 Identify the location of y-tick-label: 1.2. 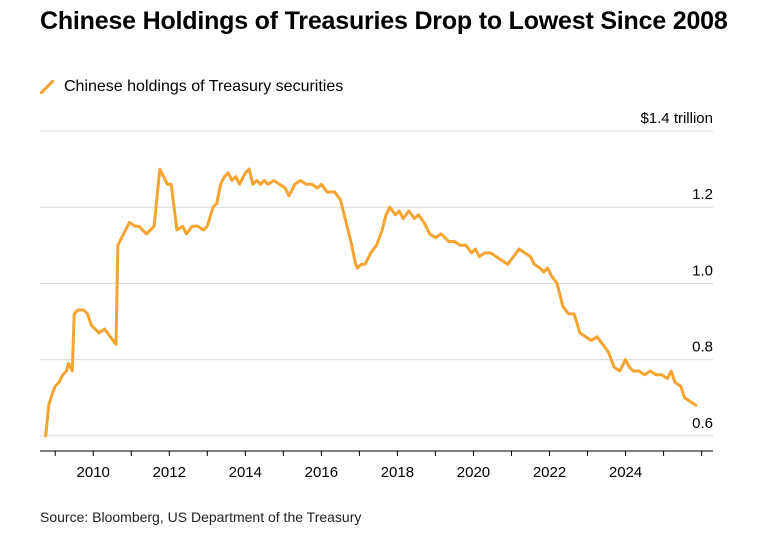
(702, 194).